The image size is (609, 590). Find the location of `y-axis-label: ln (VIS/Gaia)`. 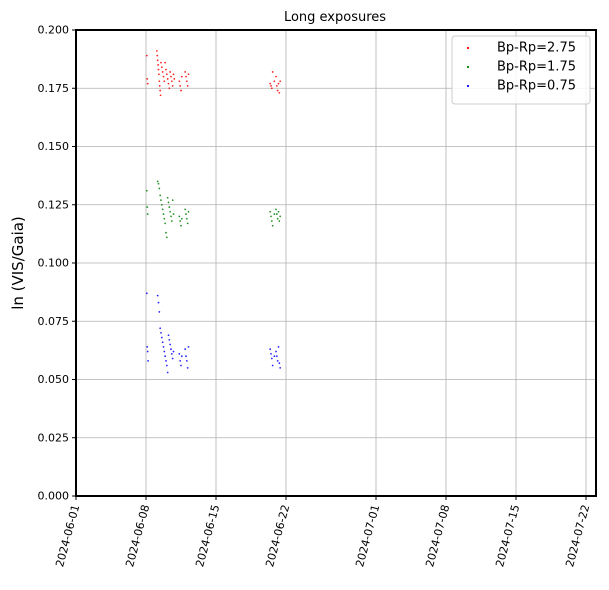

y-axis-label: ln (VIS/Gaia) is located at coordinates (18, 263).